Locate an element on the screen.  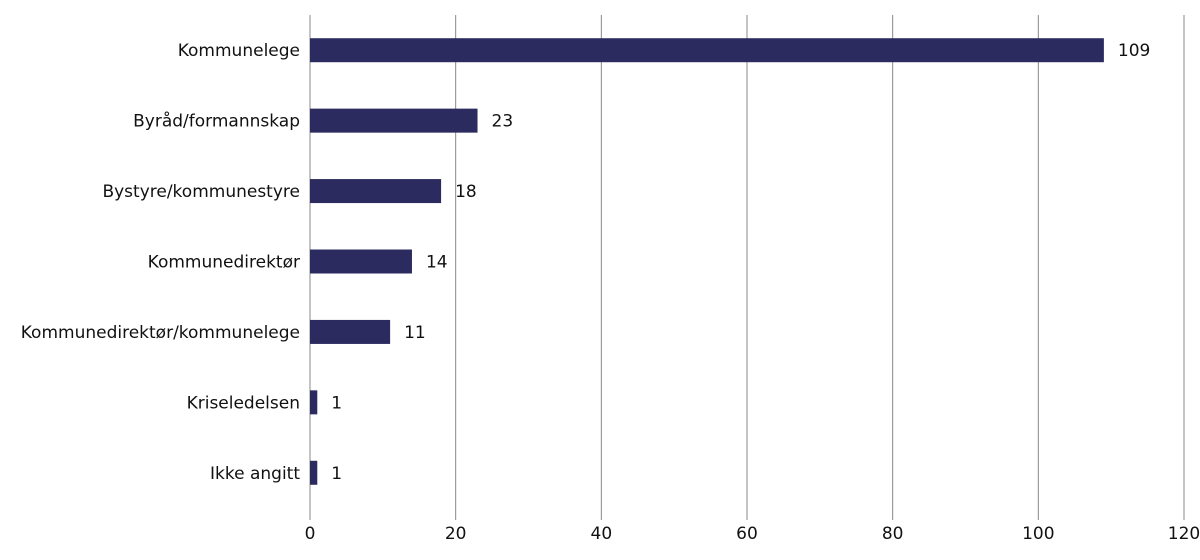
y-tick-label: Byråd/formannskap is located at coordinates (216, 121).